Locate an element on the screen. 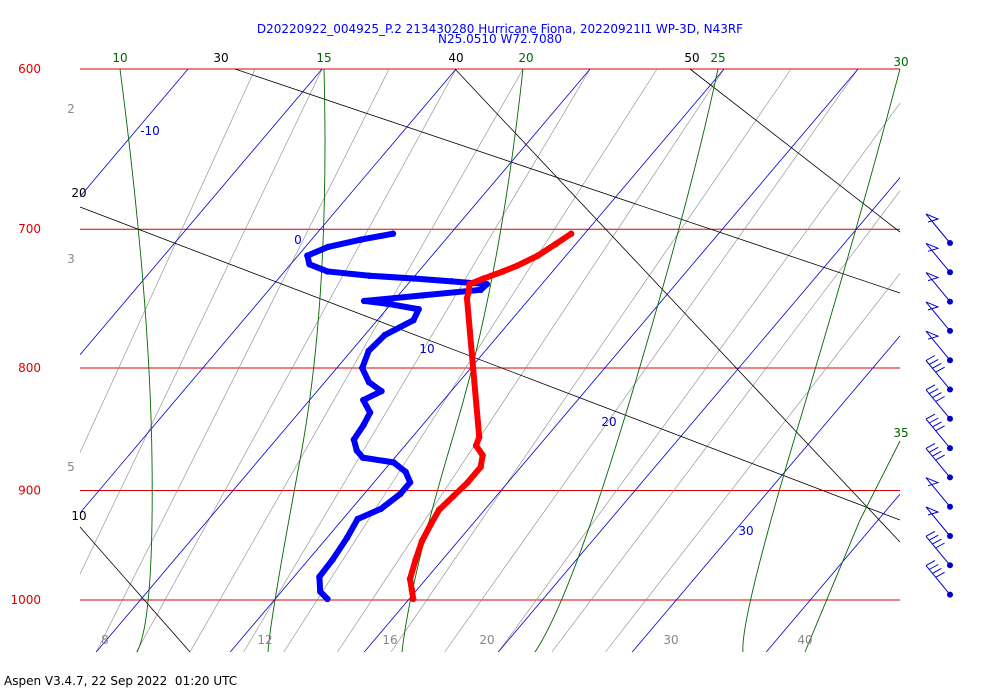 Image resolution: width=1000 pixels, height=700 pixels. mixing-ratio-label: 3 is located at coordinates (71, 259).